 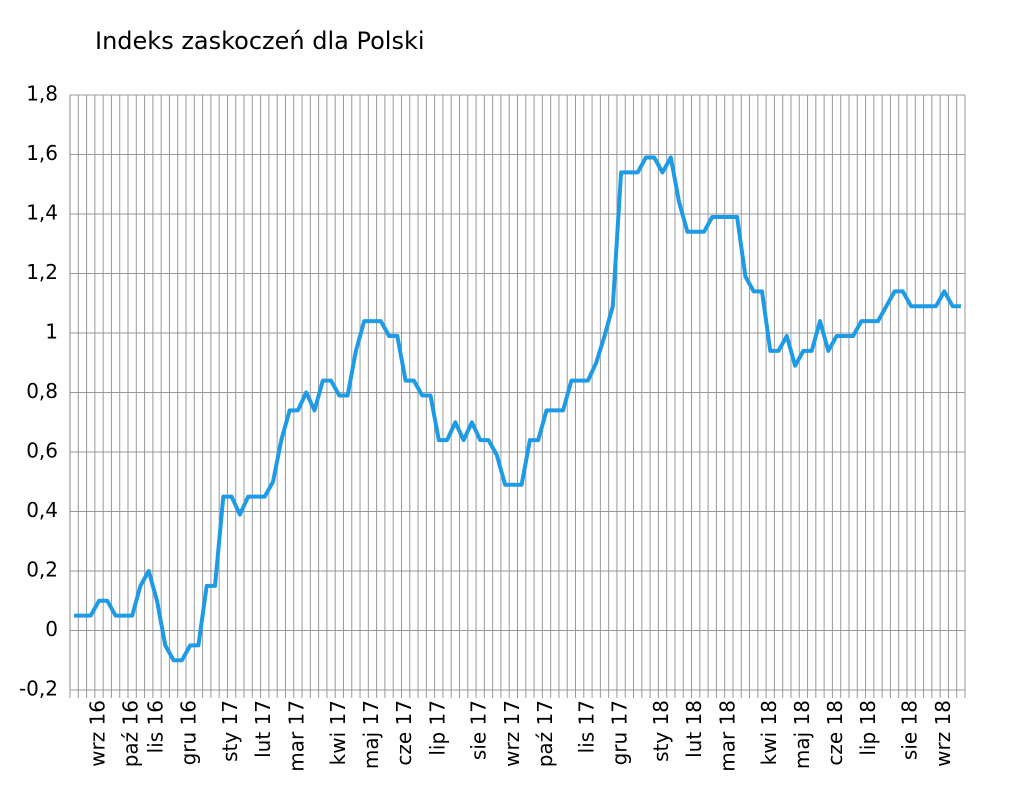 I want to click on y-tick-label: 1,2, so click(x=42, y=272).